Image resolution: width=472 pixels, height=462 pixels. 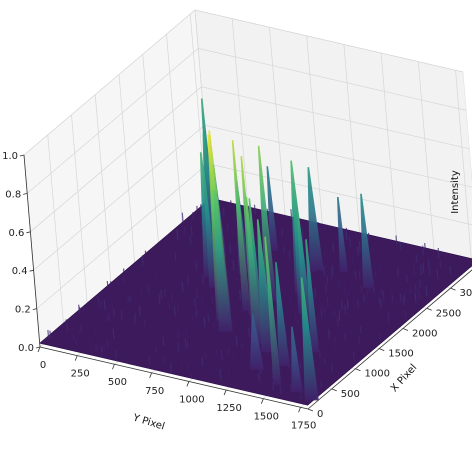 I want to click on x-tick-label: 1750, so click(x=303, y=425).